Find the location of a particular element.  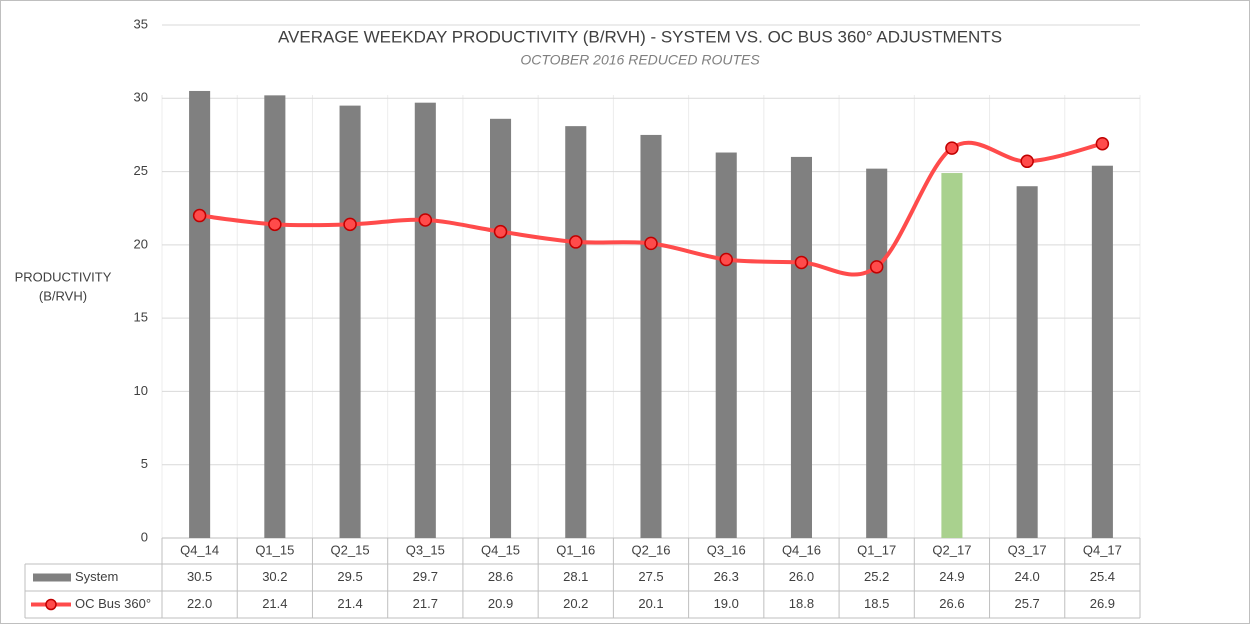

table-value: 21.7 is located at coordinates (425, 603).